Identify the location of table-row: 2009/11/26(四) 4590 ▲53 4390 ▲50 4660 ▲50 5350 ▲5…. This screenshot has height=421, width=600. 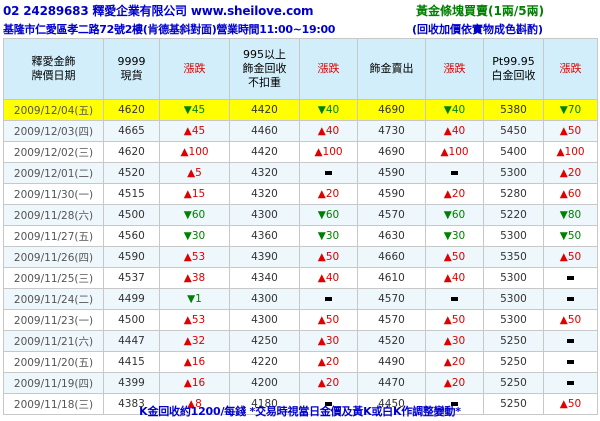
(300, 257).